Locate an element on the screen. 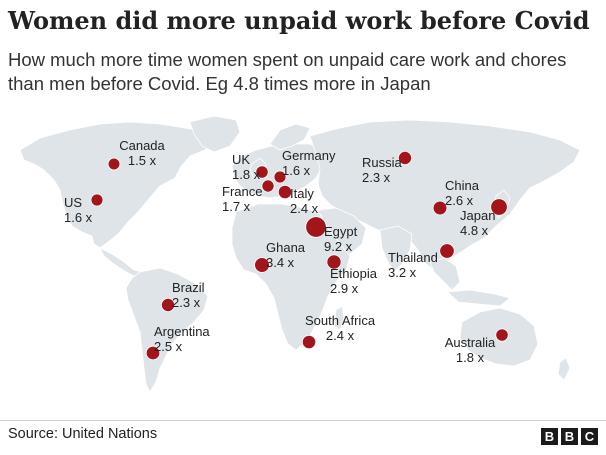 The height and width of the screenshot is (455, 606). marker-germany is located at coordinates (280, 177).